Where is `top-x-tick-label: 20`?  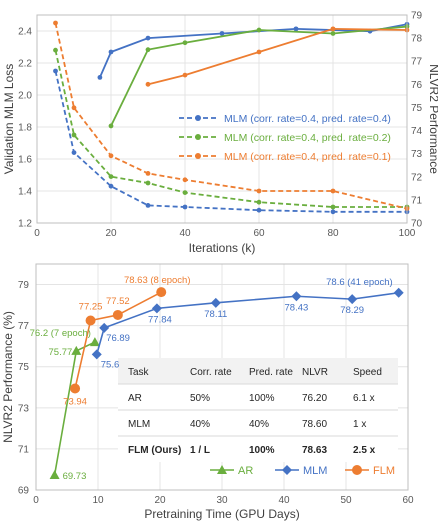
top-x-tick-label: 20 is located at coordinates (111, 233).